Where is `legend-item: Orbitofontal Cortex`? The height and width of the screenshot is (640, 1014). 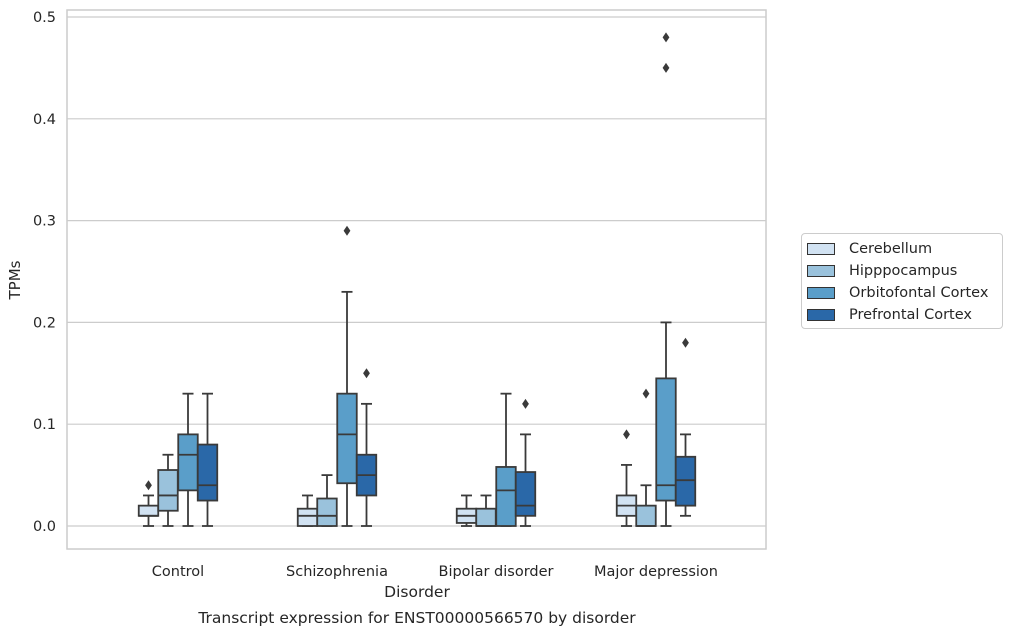 legend-item: Orbitofontal Cortex is located at coordinates (901, 293).